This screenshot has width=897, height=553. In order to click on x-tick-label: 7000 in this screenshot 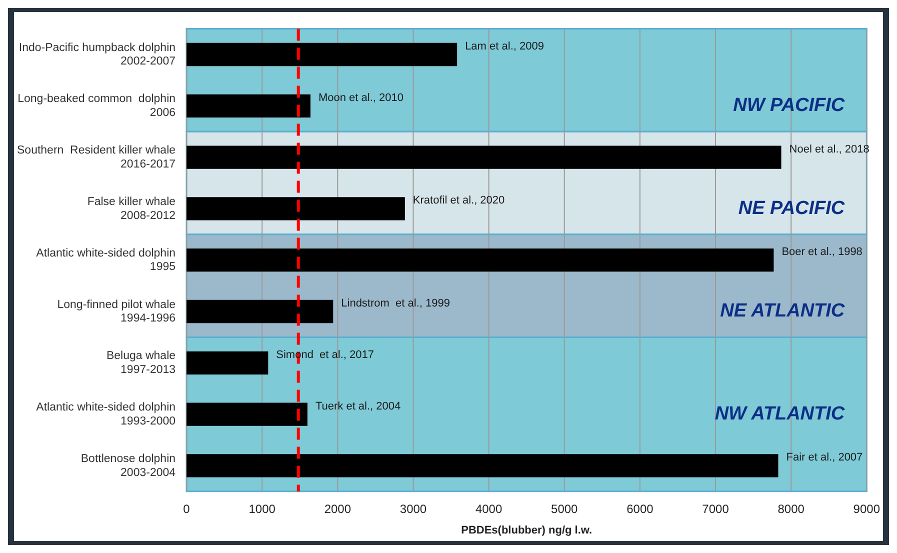, I will do `click(716, 509)`.